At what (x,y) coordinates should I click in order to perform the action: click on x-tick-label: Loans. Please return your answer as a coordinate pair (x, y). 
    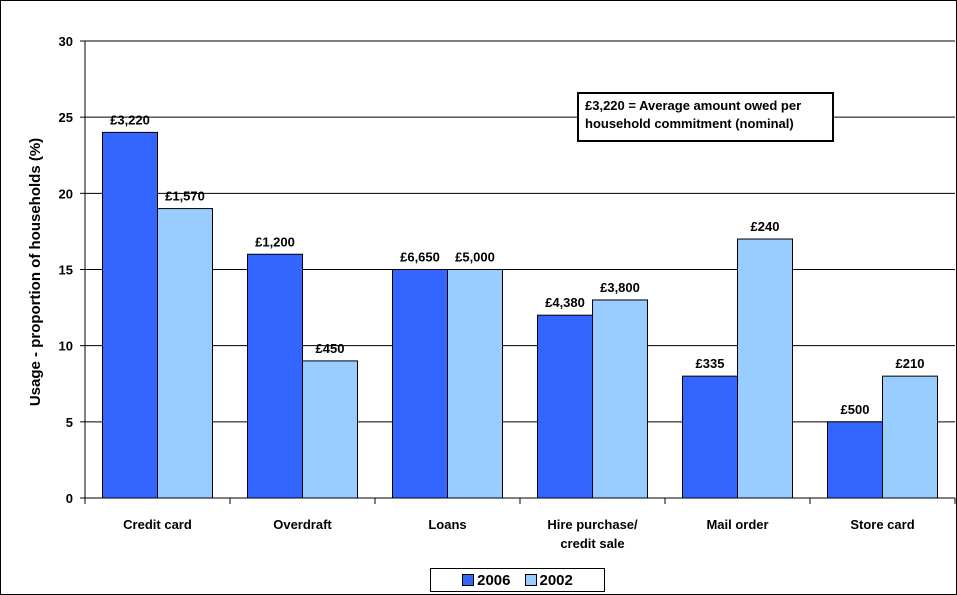
    Looking at the image, I should click on (447, 524).